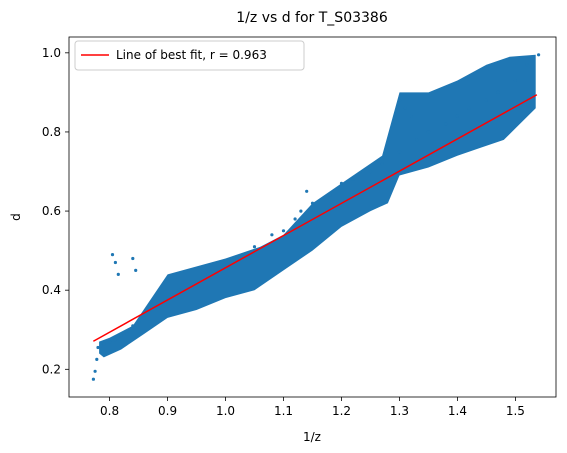 The image size is (567, 453). What do you see at coordinates (167, 411) in the screenshot?
I see `x-tick-label: 0.9` at bounding box center [167, 411].